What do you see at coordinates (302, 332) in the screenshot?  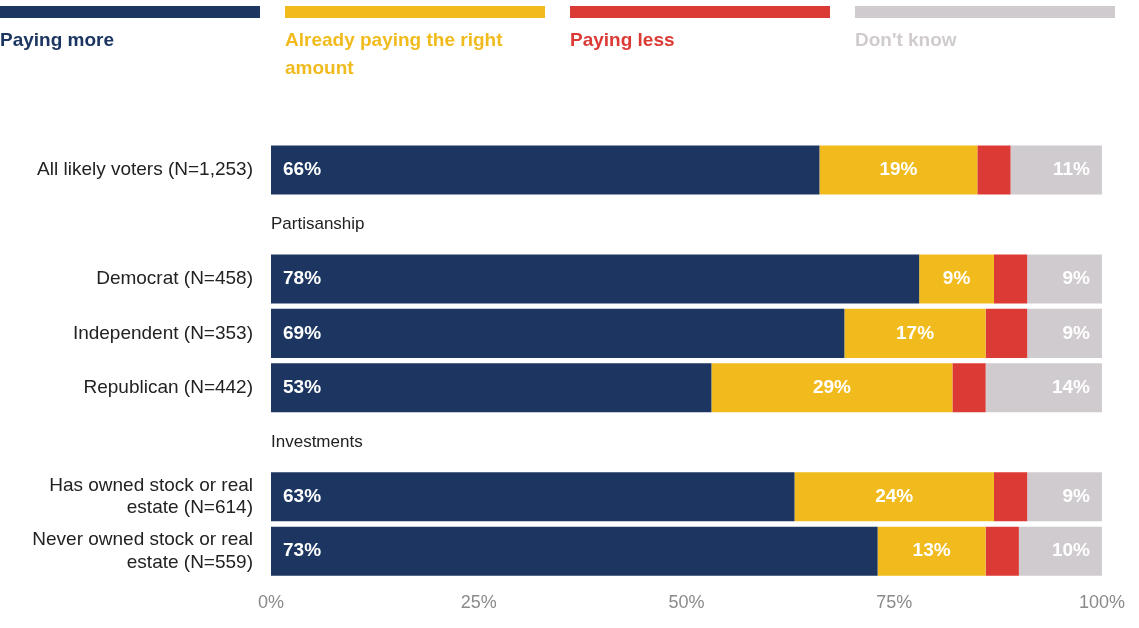 I see `data-label: 69%` at bounding box center [302, 332].